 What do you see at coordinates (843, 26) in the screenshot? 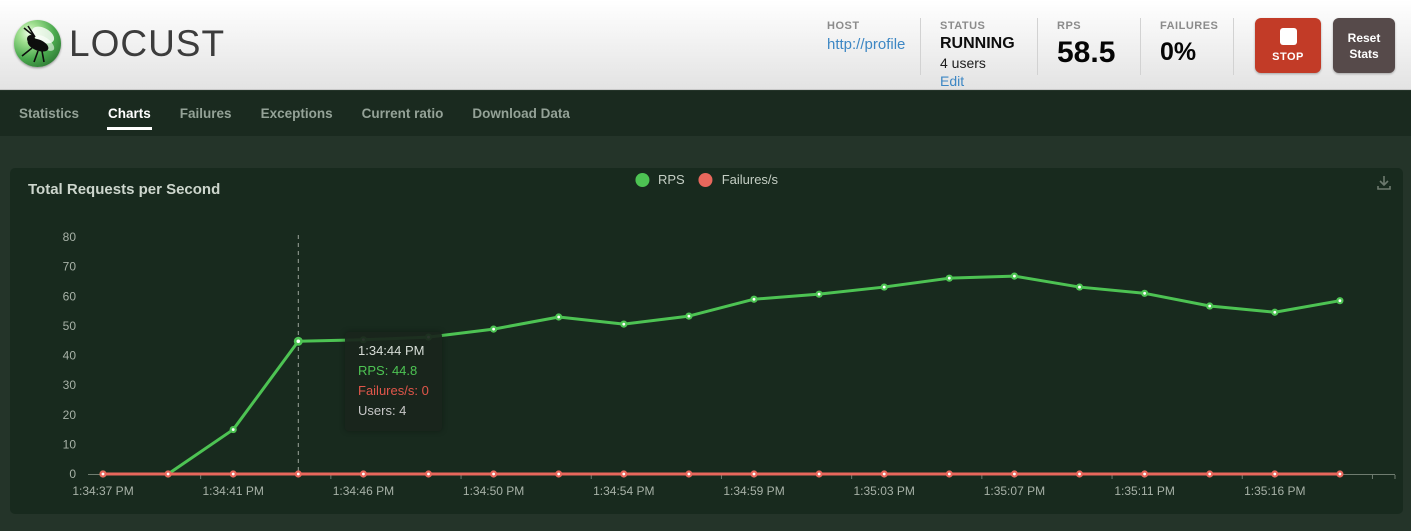
I see `host-label: HOST` at bounding box center [843, 26].